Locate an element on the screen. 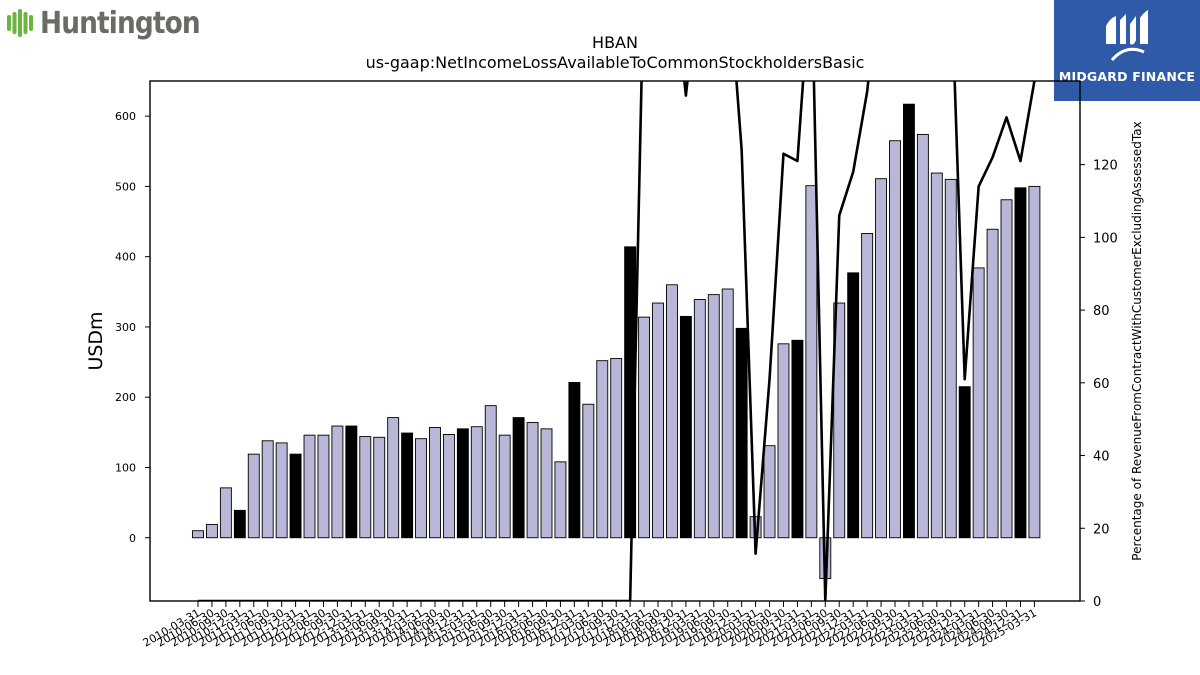 This screenshot has height=675, width=1200. y-tick-label: 200 is located at coordinates (125, 397).